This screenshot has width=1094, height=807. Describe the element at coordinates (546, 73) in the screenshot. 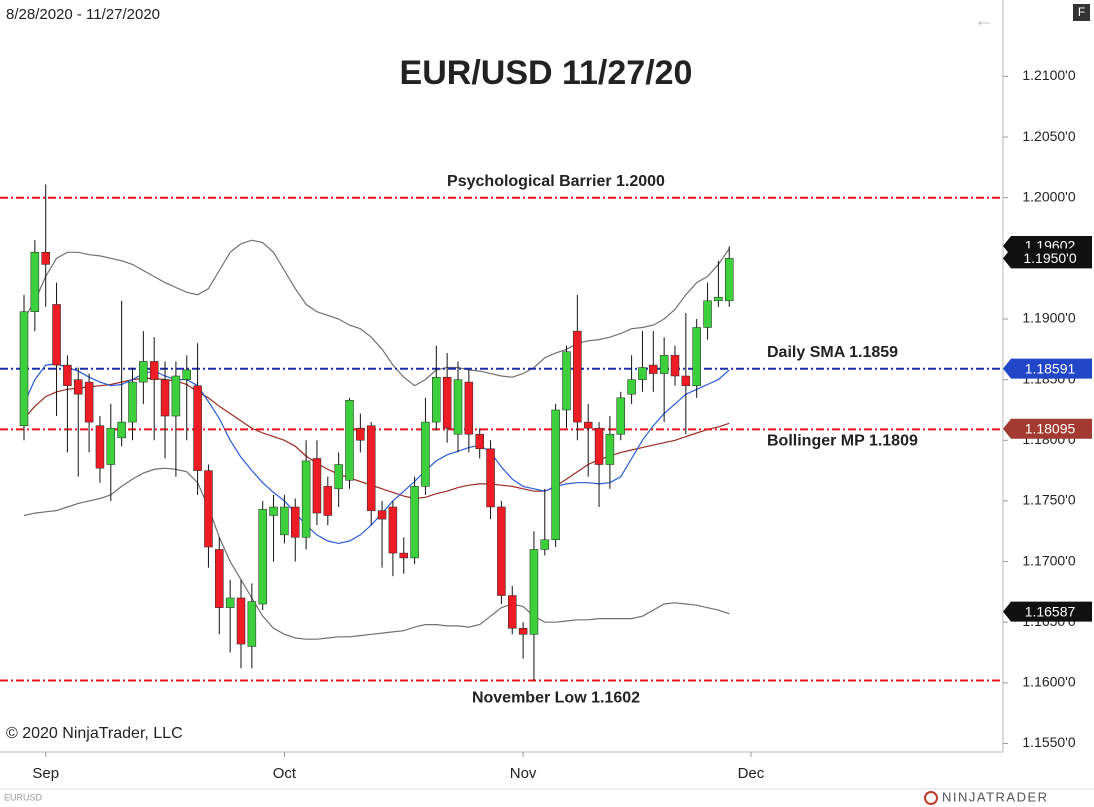

I see `chart-title: EUR/USD 11/27/20` at that location.